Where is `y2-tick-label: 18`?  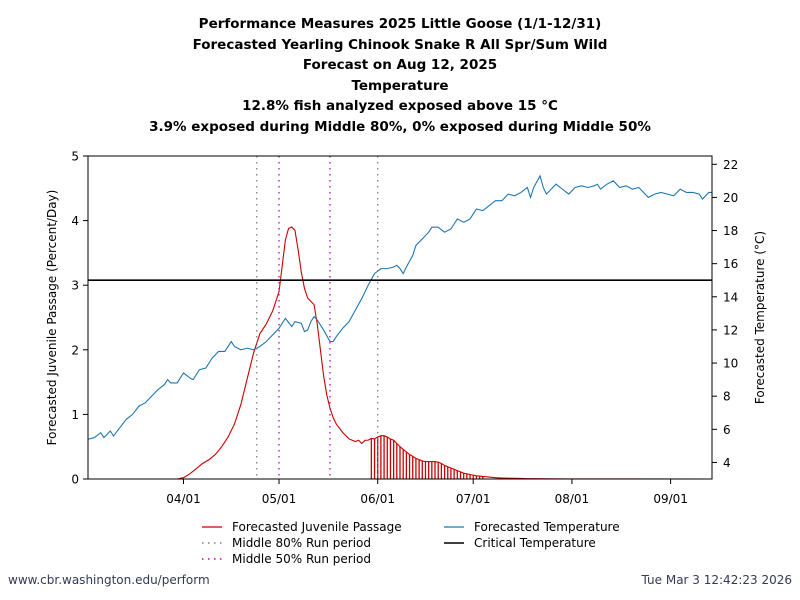
y2-tick-label: 18 is located at coordinates (730, 231).